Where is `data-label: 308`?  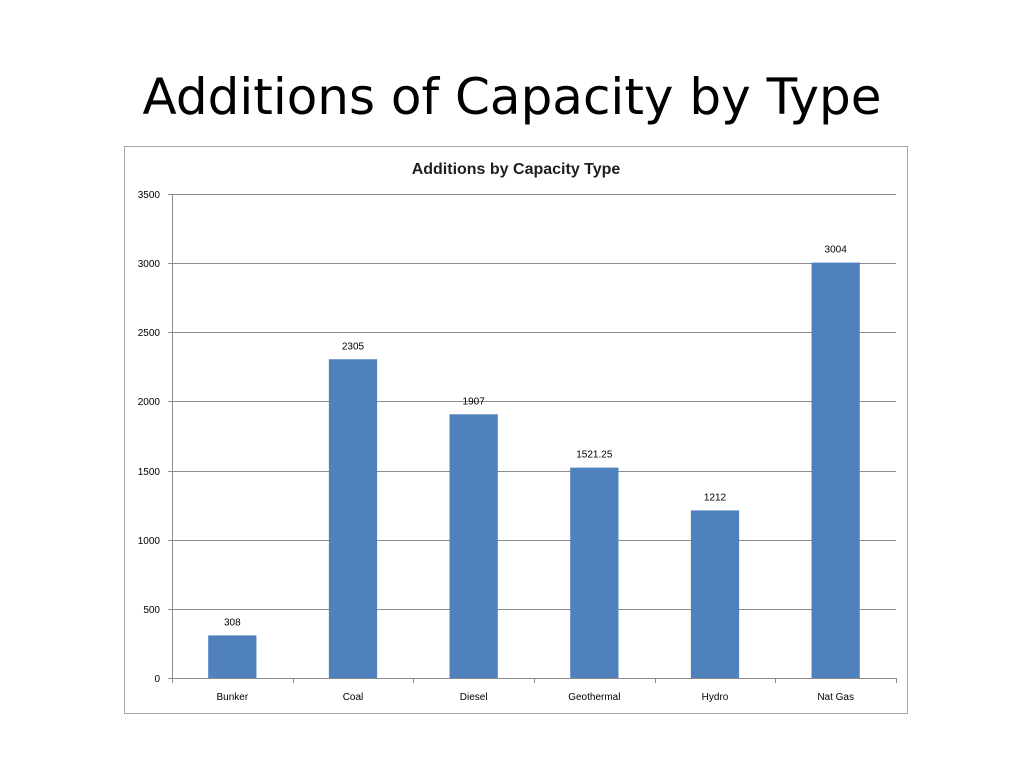
data-label: 308 is located at coordinates (232, 622).